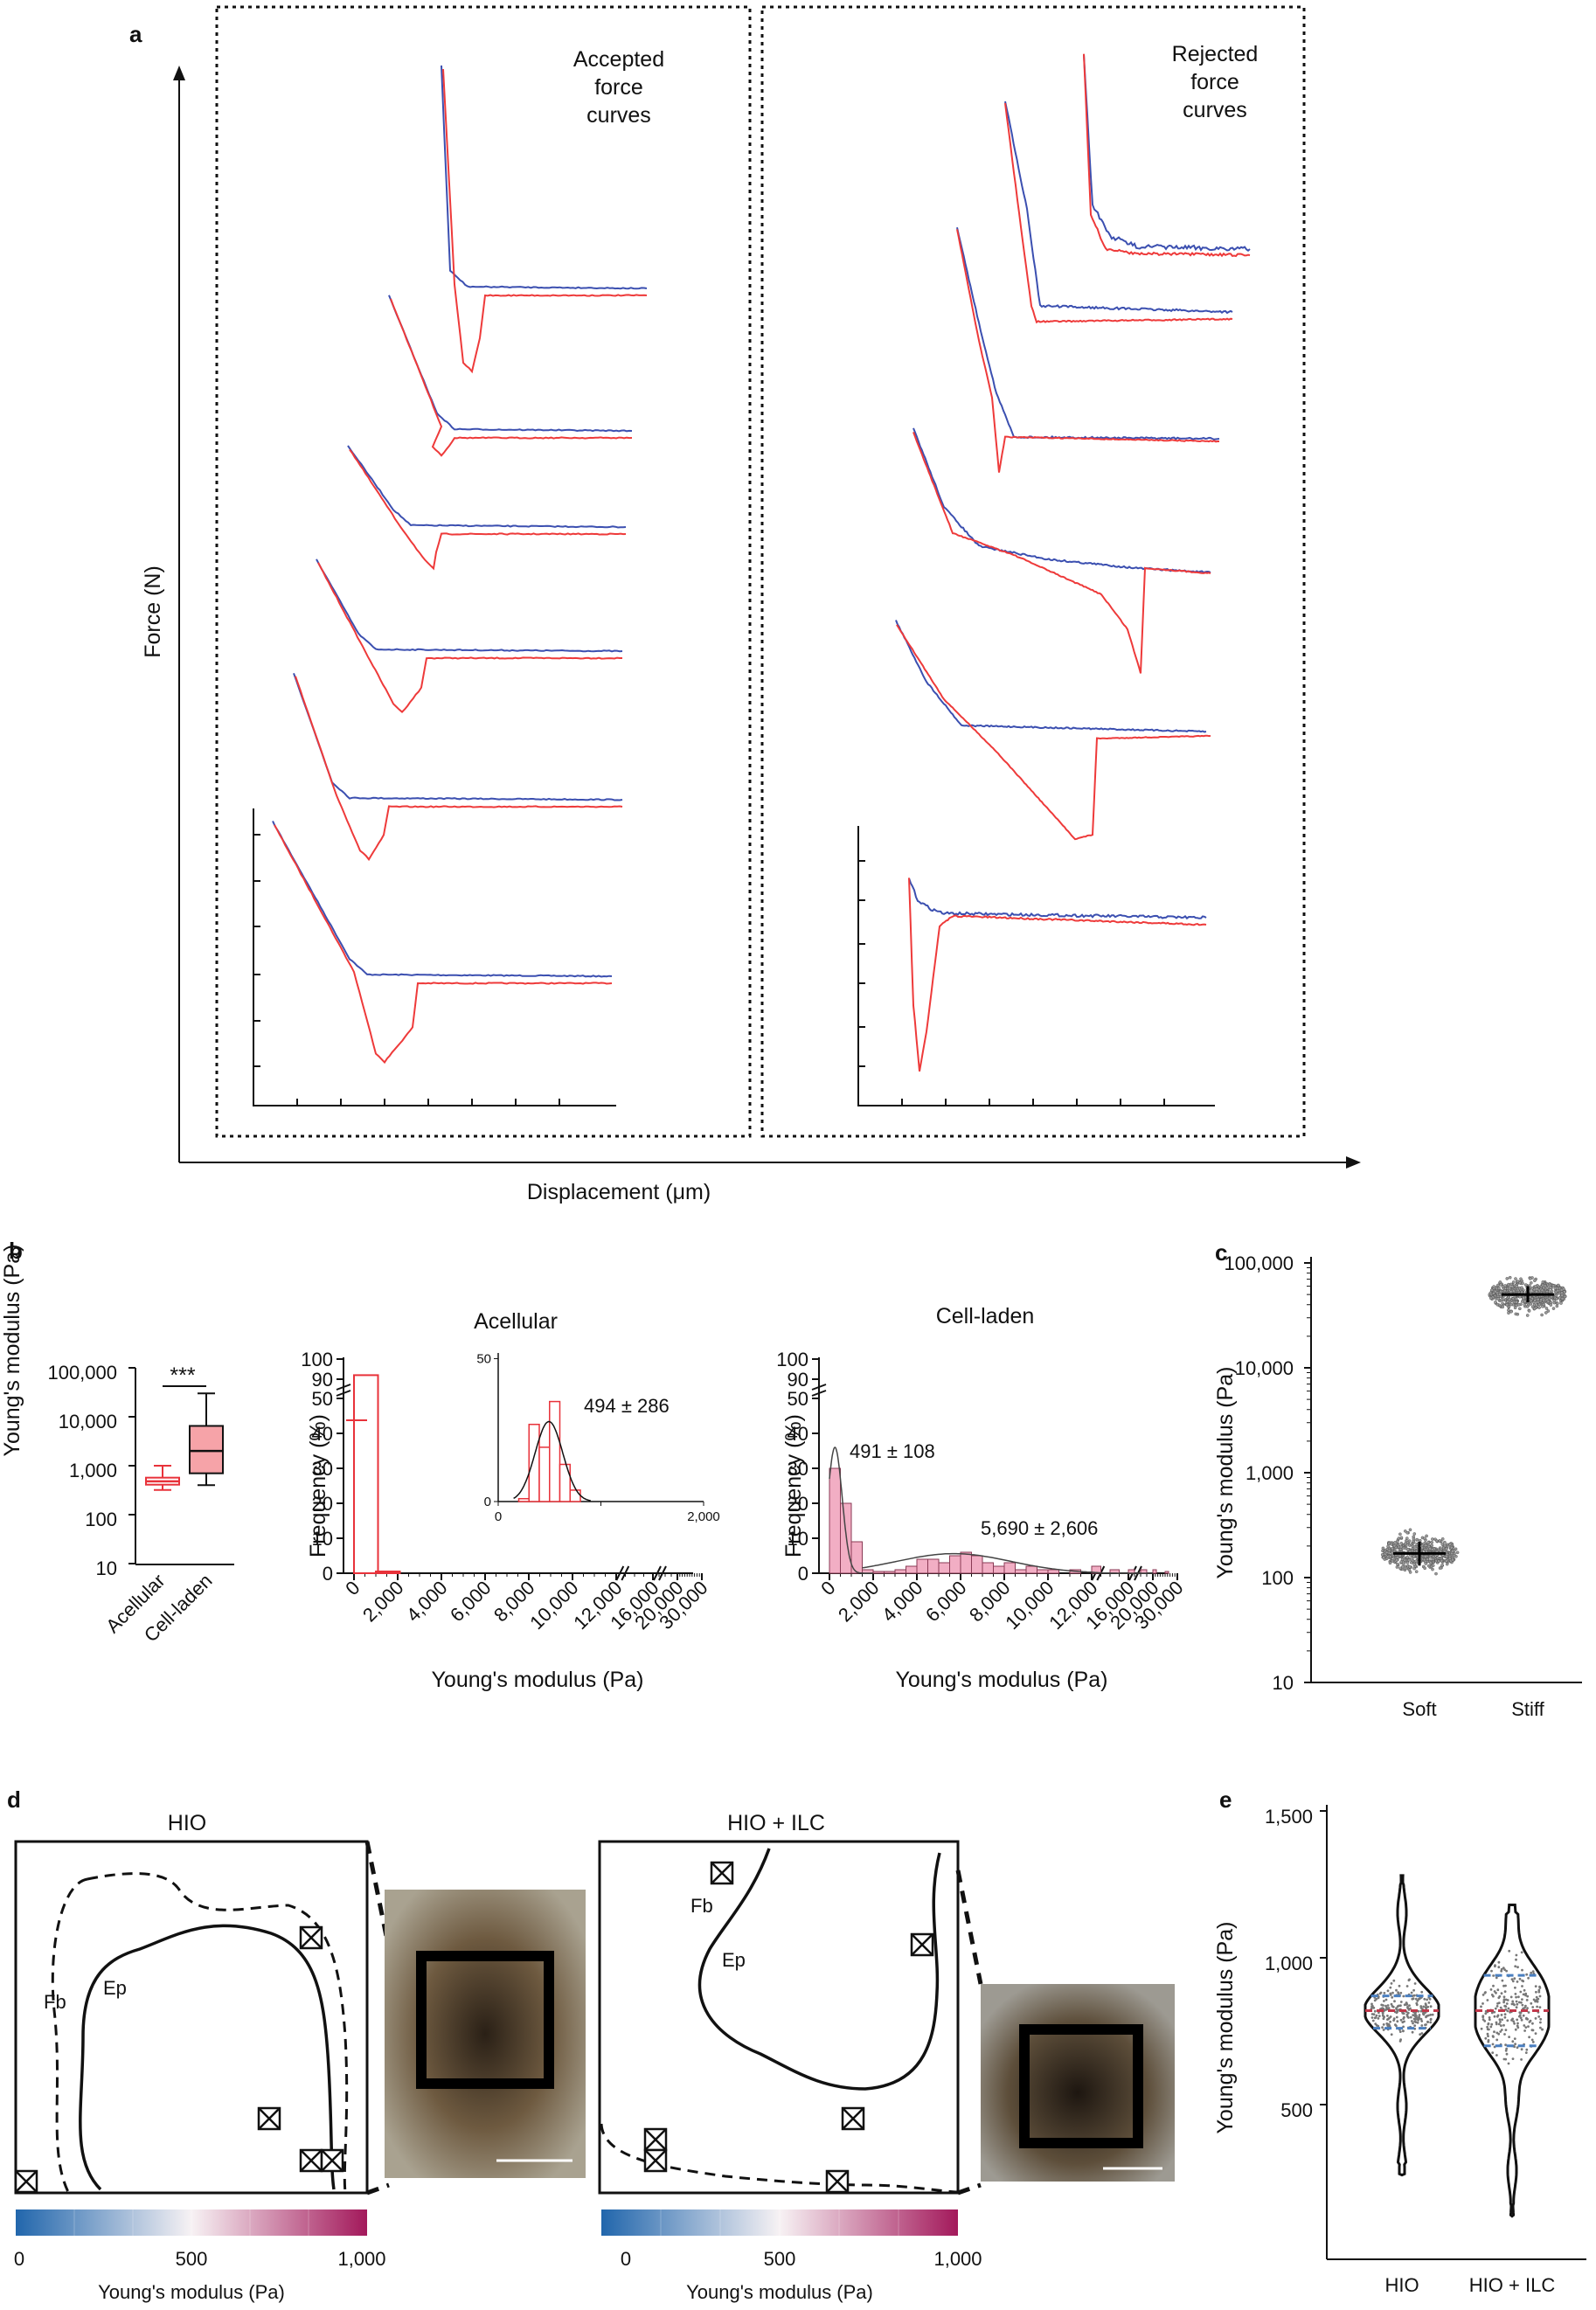  I want to click on e-violin-hio, so click(1402, 2025).